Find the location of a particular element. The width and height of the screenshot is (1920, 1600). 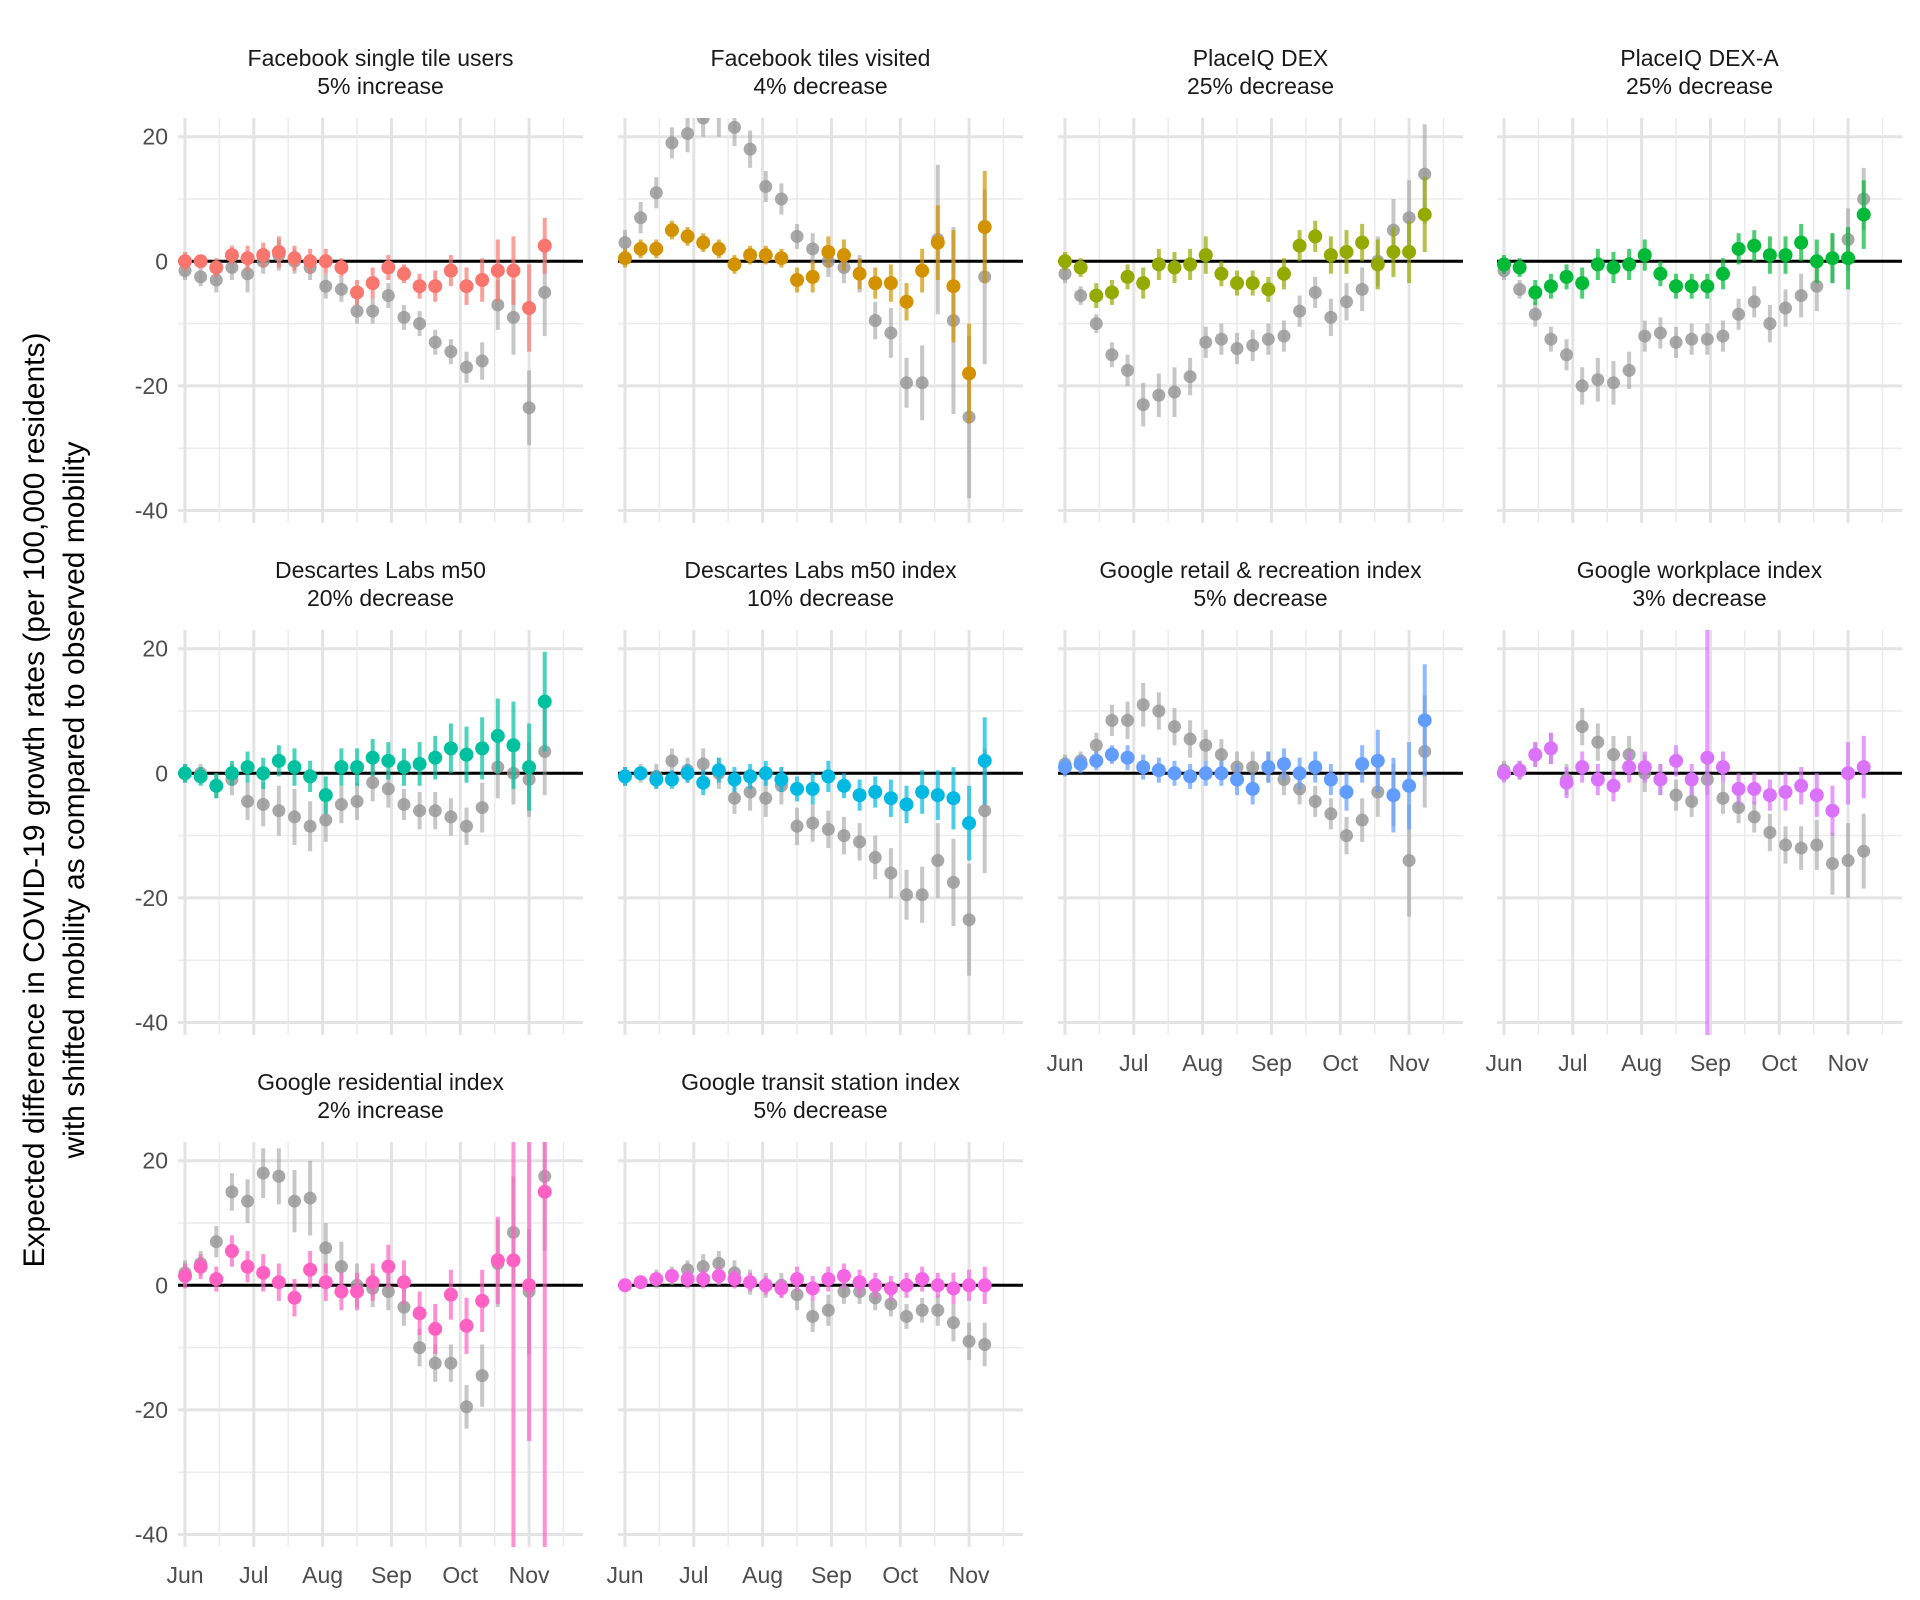

panel-subtitle: 25% decrease is located at coordinates (1699, 86).